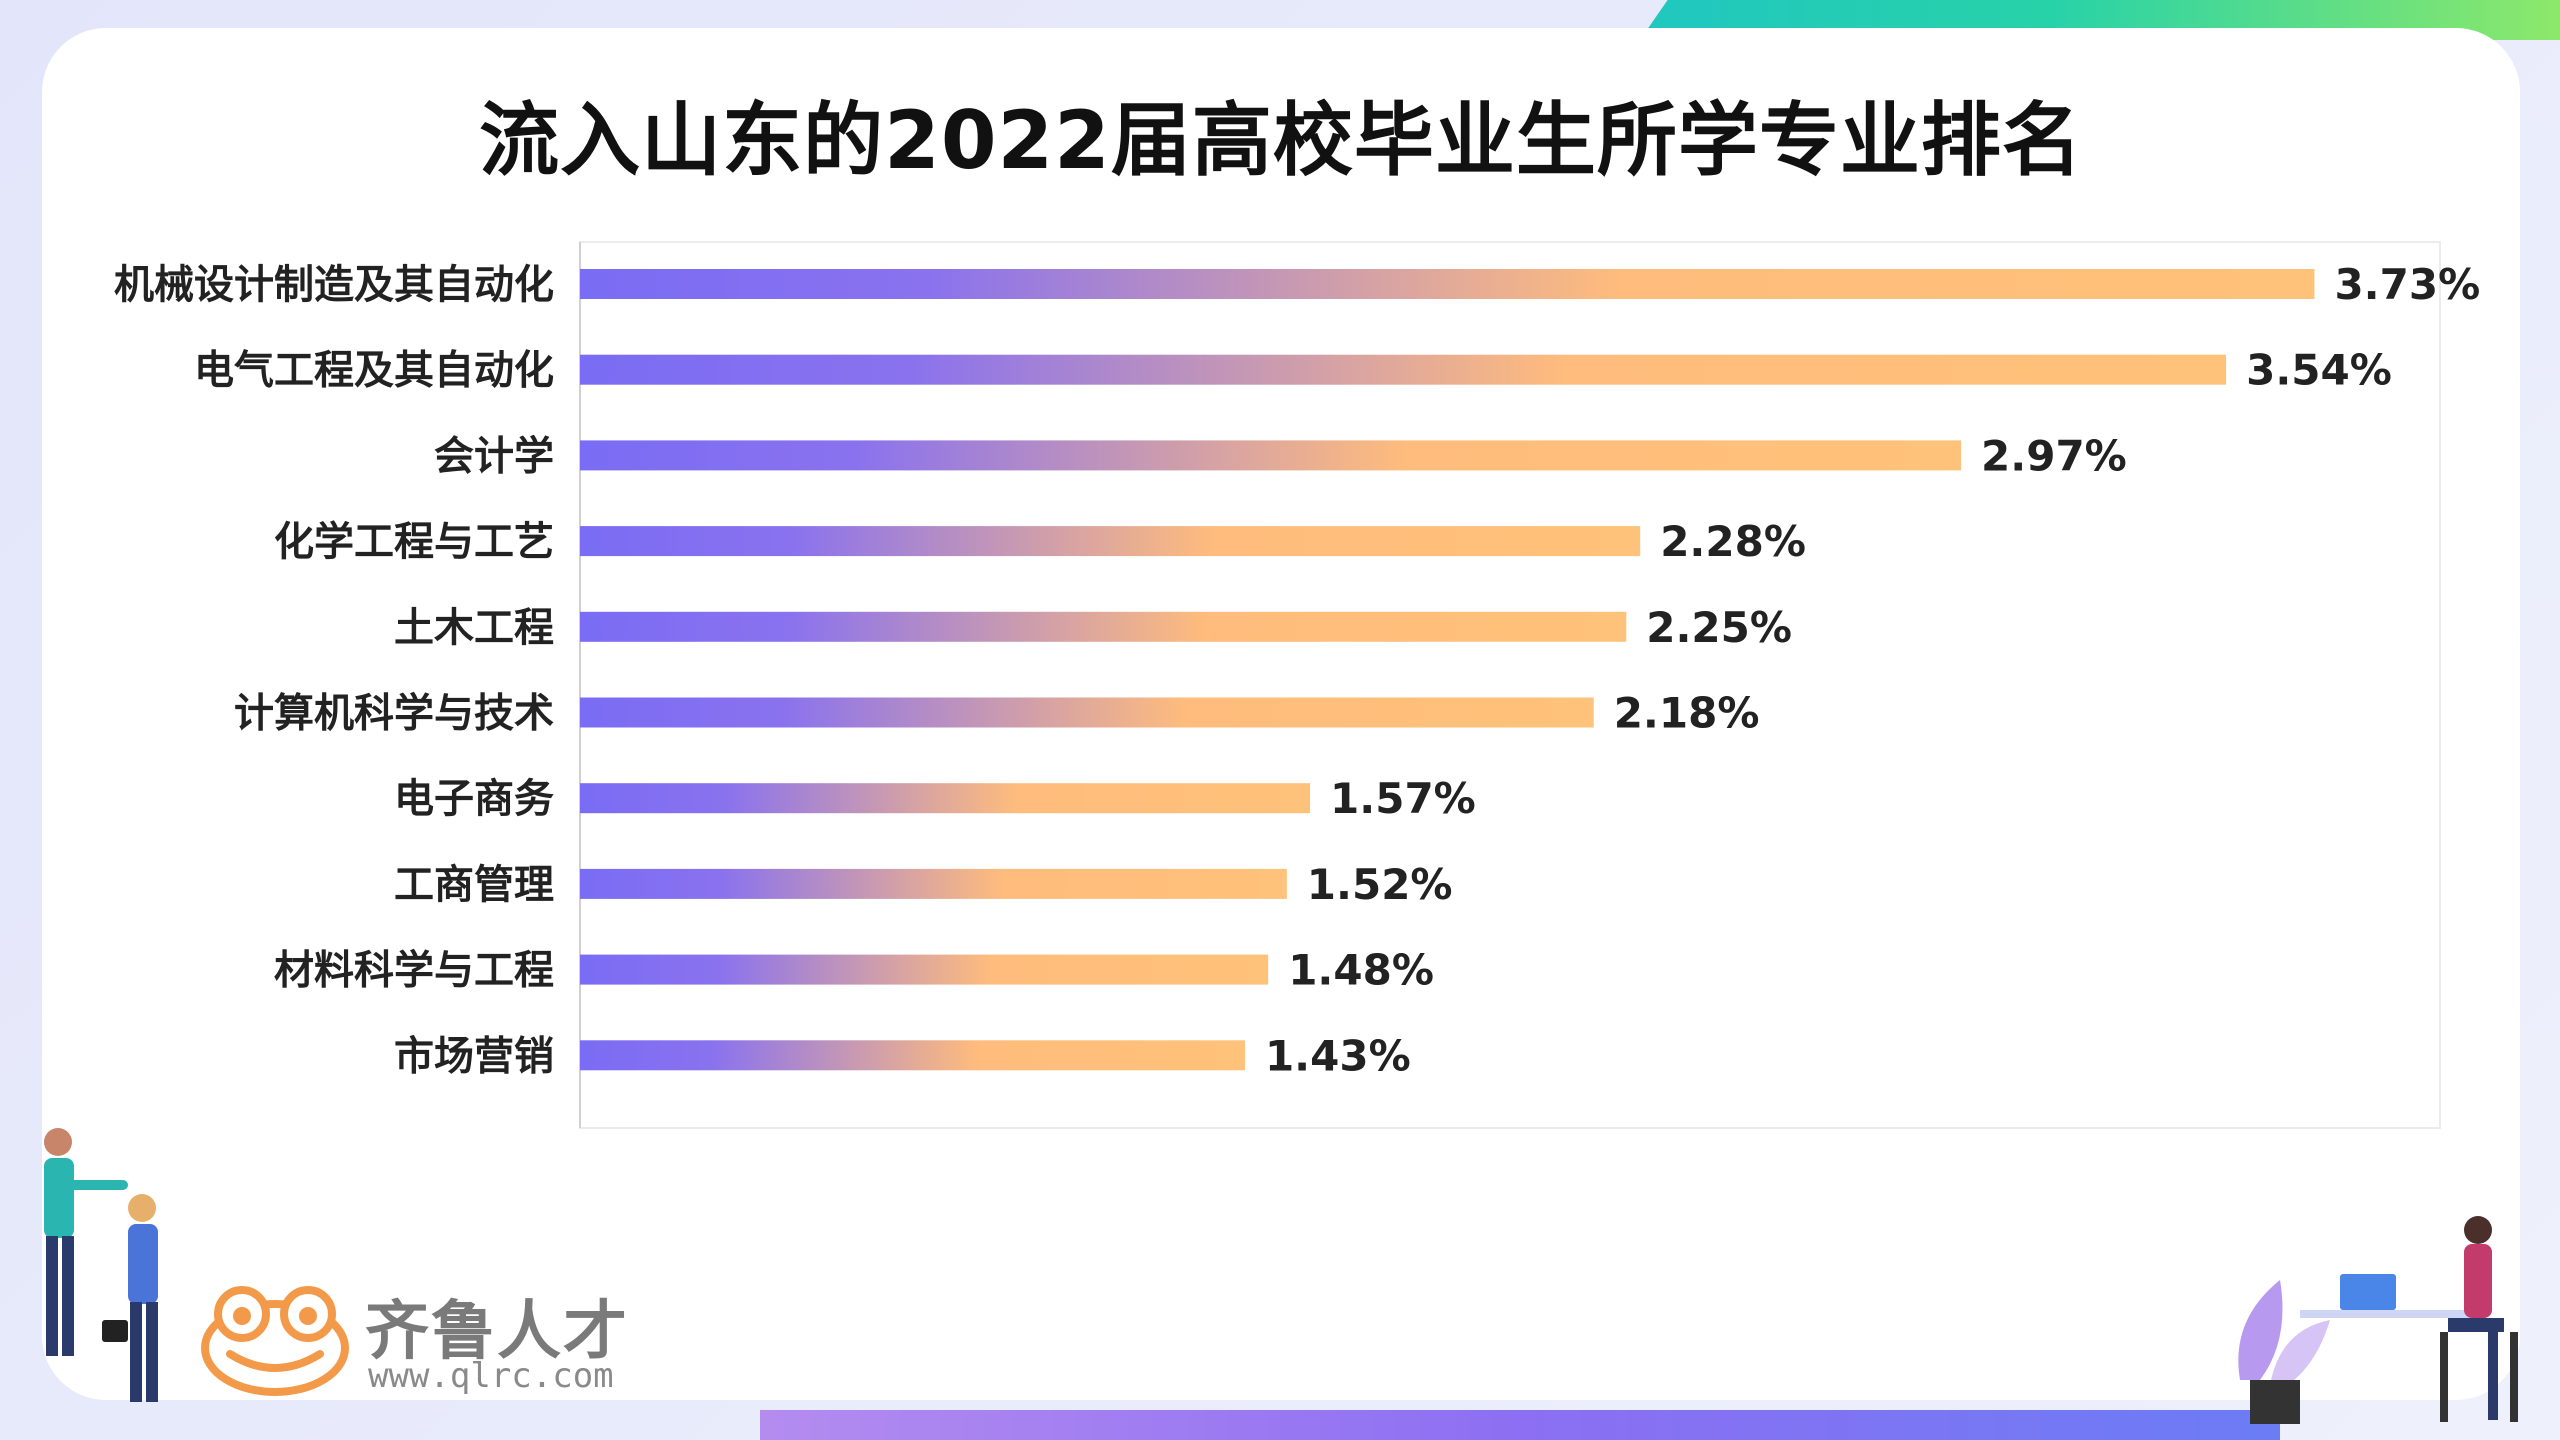 This screenshot has width=2560, height=1440. What do you see at coordinates (474, 885) in the screenshot?
I see `category-label: 工商管理` at bounding box center [474, 885].